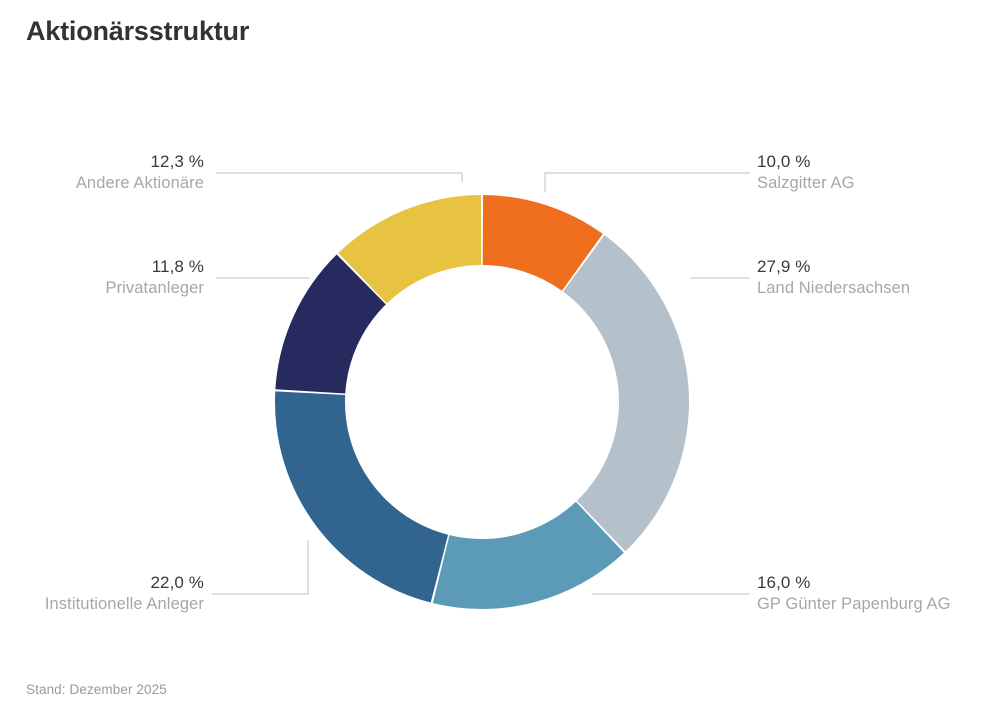  I want to click on footnote: Stand: Dezember 2025, so click(96, 689).